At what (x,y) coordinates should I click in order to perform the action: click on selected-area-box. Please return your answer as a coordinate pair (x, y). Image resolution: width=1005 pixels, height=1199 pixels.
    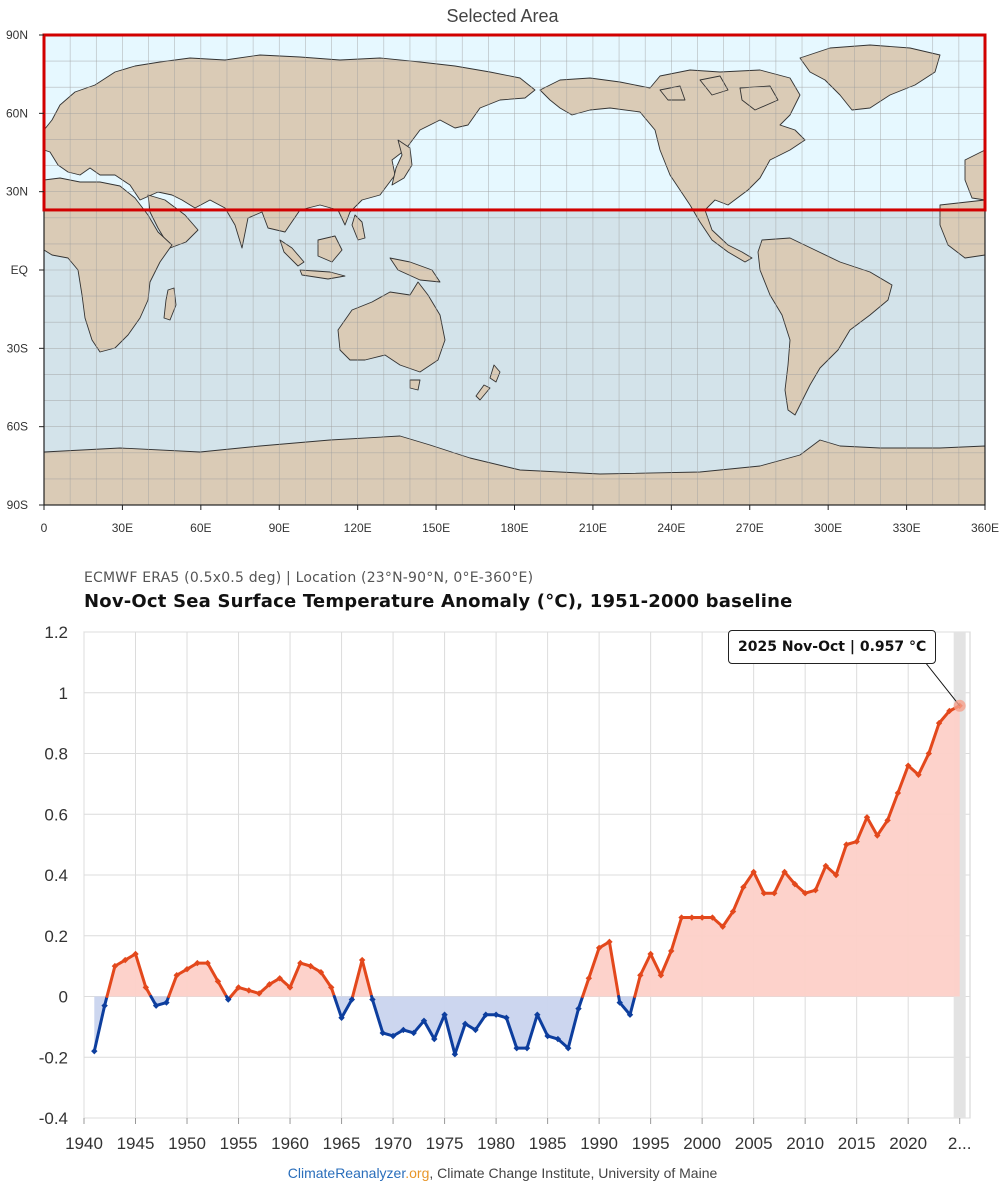
    Looking at the image, I should click on (514, 122).